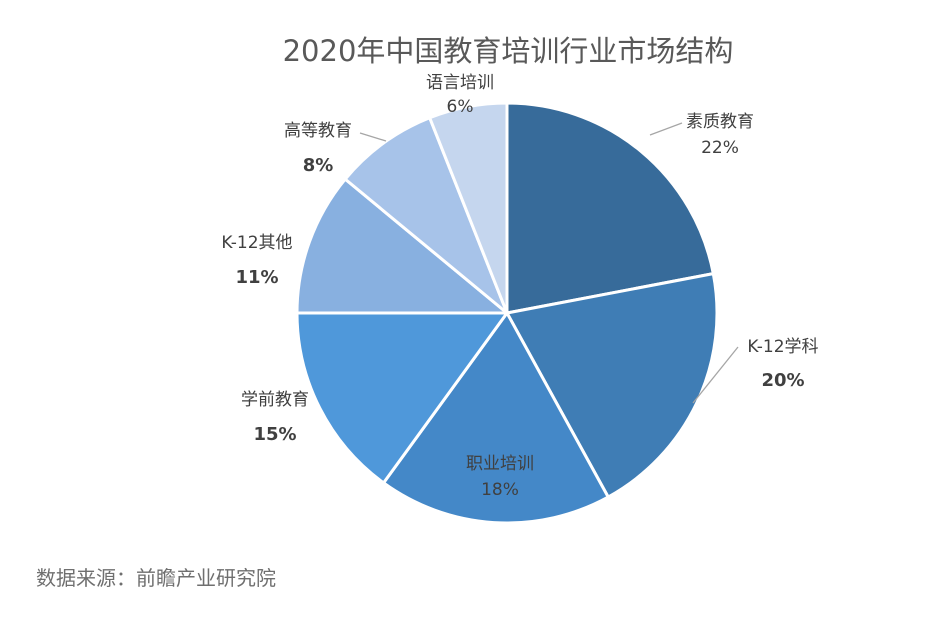 This screenshot has height=617, width=936. Describe the element at coordinates (256, 243) in the screenshot. I see `slice-label-5: K-12其他` at that location.